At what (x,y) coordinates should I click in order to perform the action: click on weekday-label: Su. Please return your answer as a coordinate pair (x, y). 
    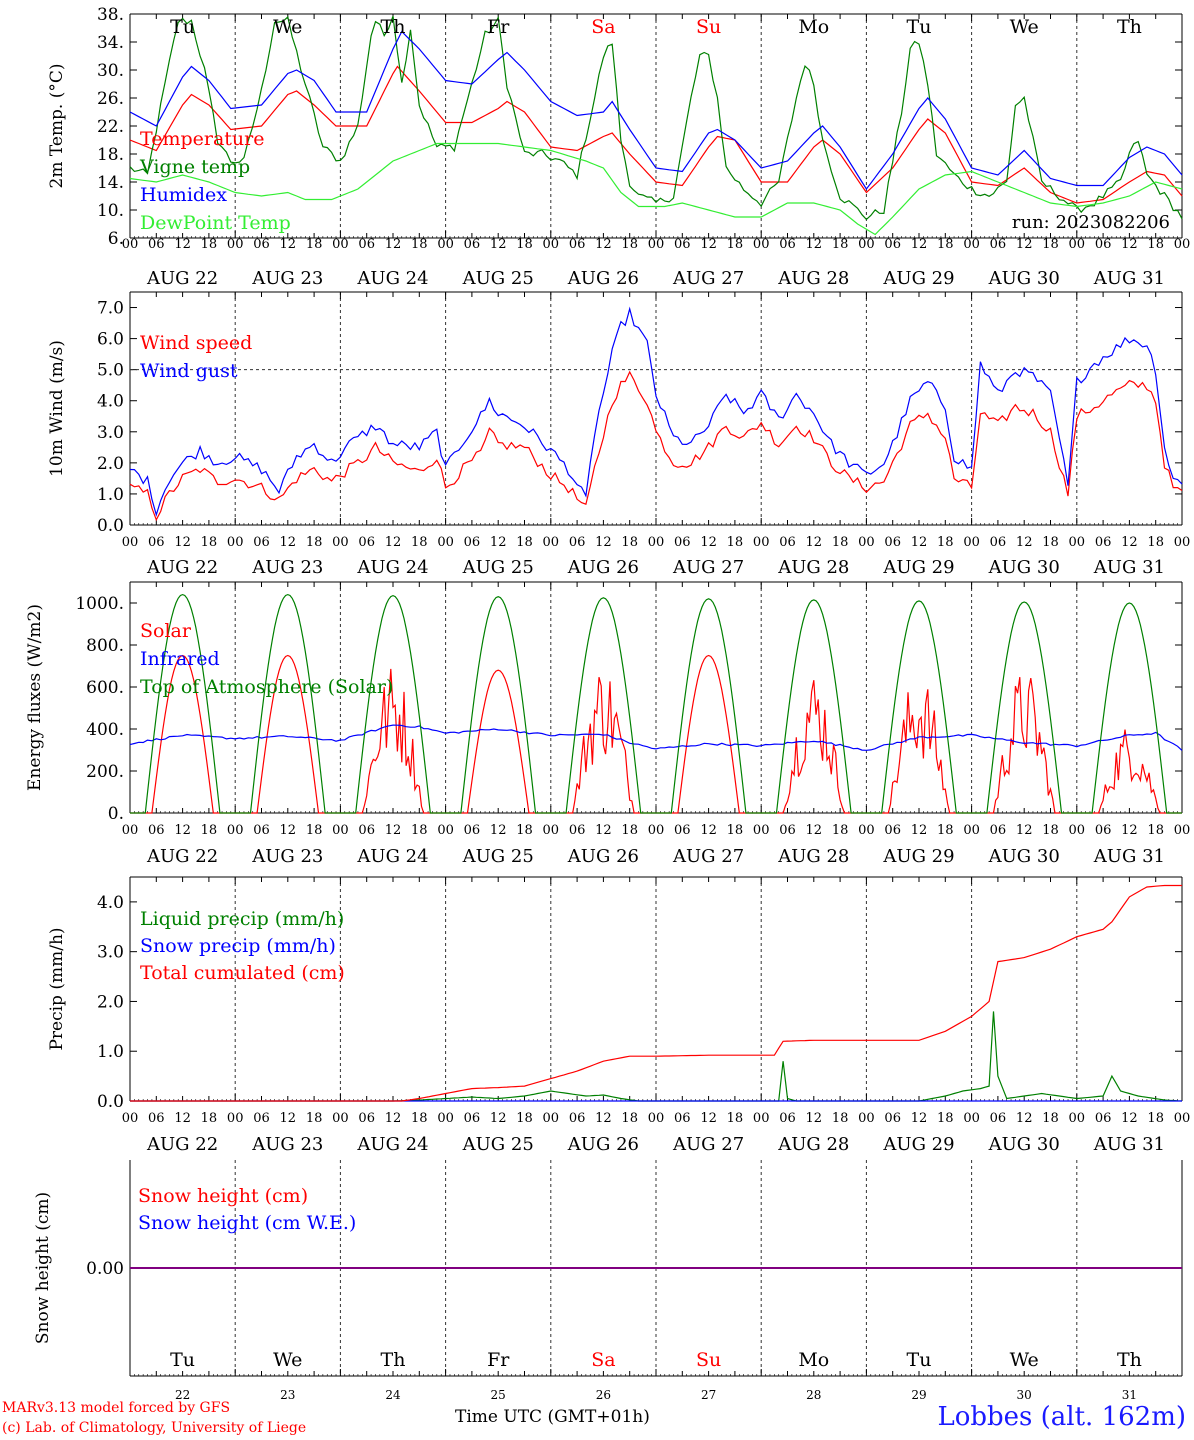
    Looking at the image, I should click on (708, 1360).